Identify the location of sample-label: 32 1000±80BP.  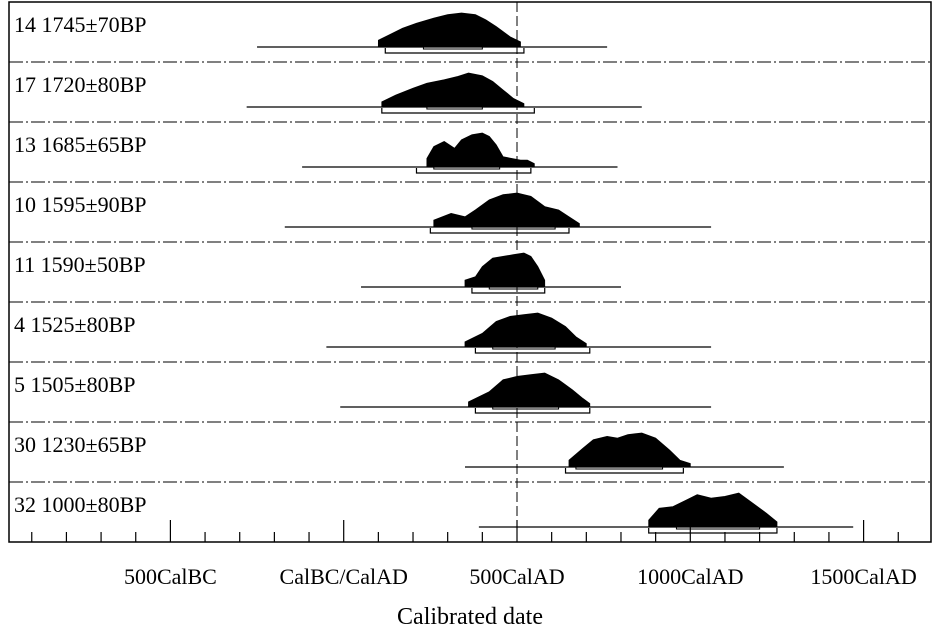
(80, 504).